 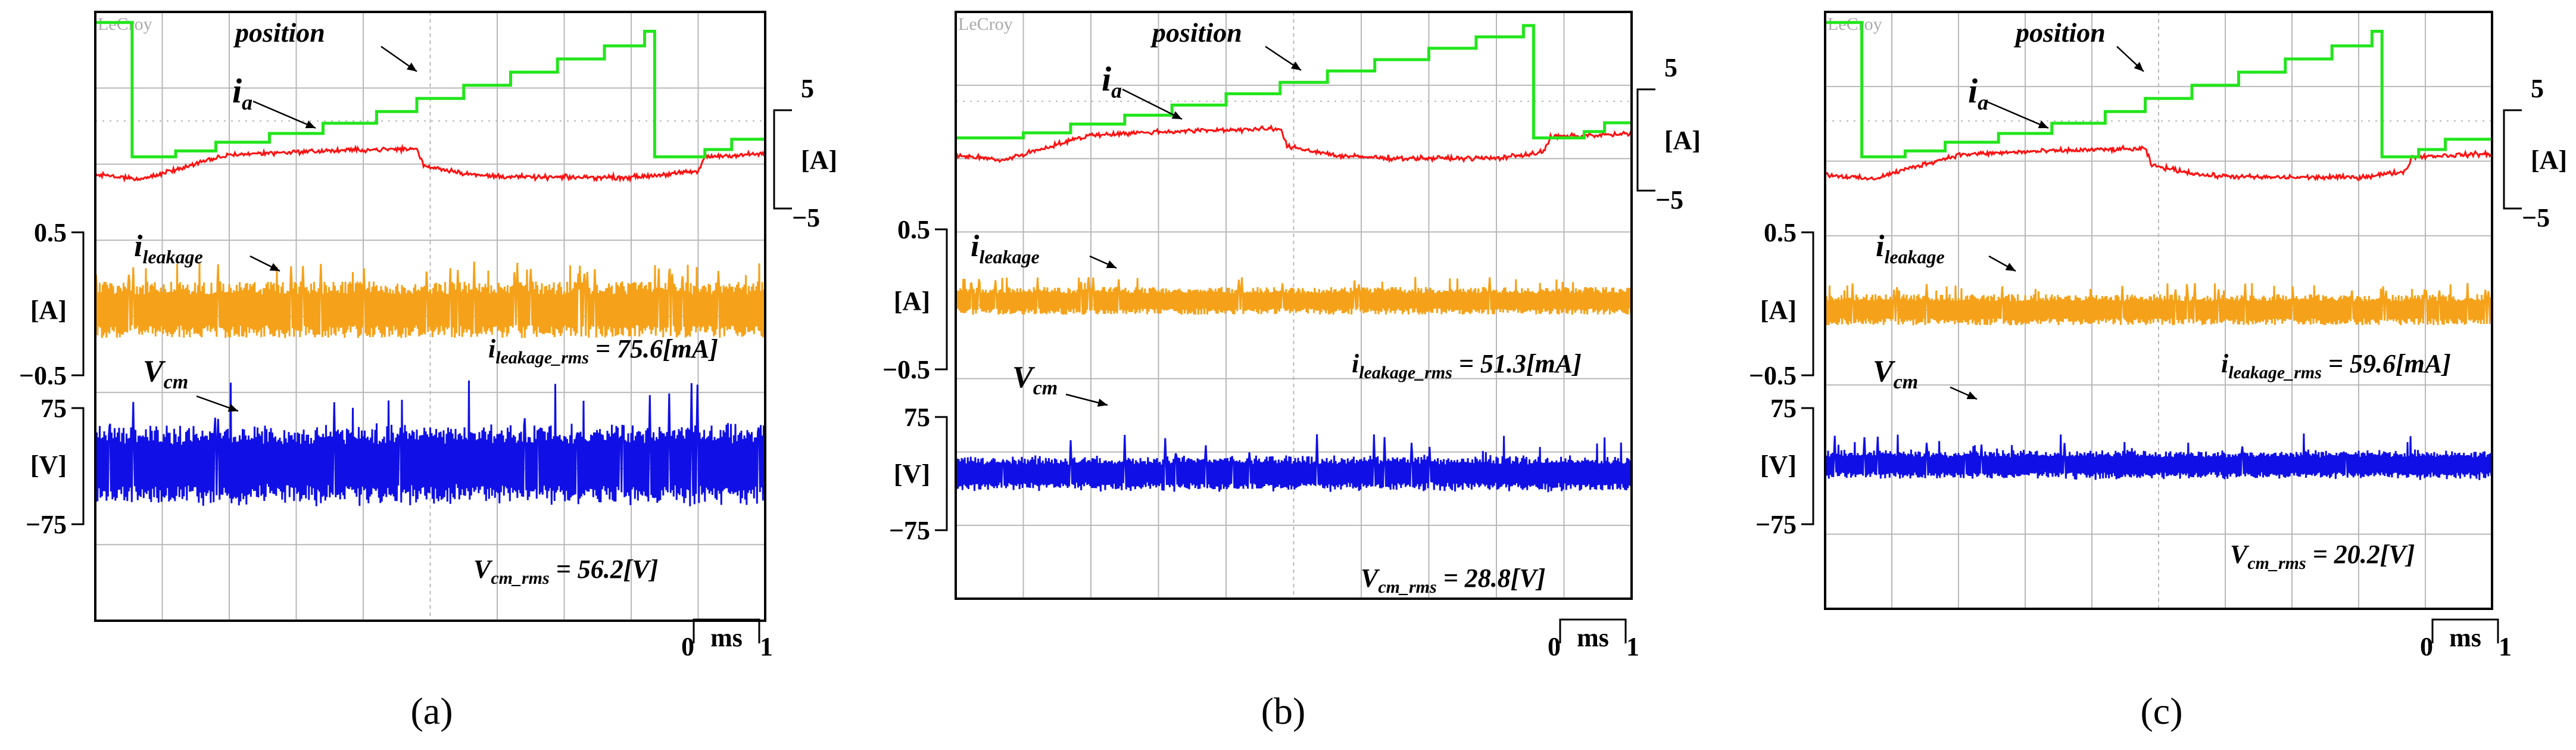 What do you see at coordinates (1467, 365) in the screenshot?
I see `leakage-rms-annotation: ileakage_rms = 51.3[mA]` at bounding box center [1467, 365].